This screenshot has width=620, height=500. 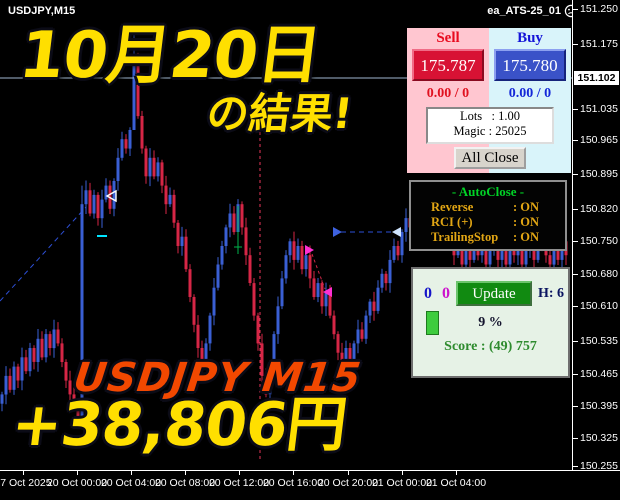 I want to click on progress-bar, so click(x=432, y=323).